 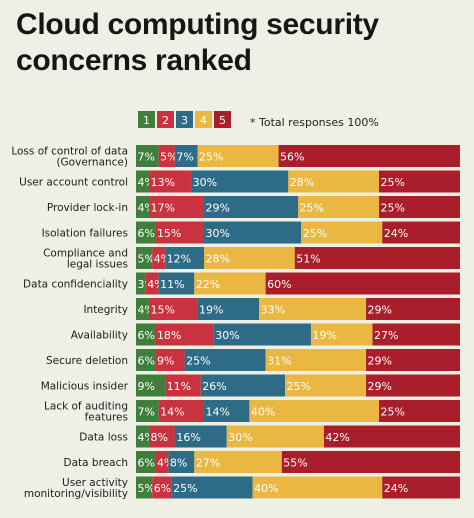 I want to click on chart-title-line-1: Cloud computing security, so click(x=197, y=24).